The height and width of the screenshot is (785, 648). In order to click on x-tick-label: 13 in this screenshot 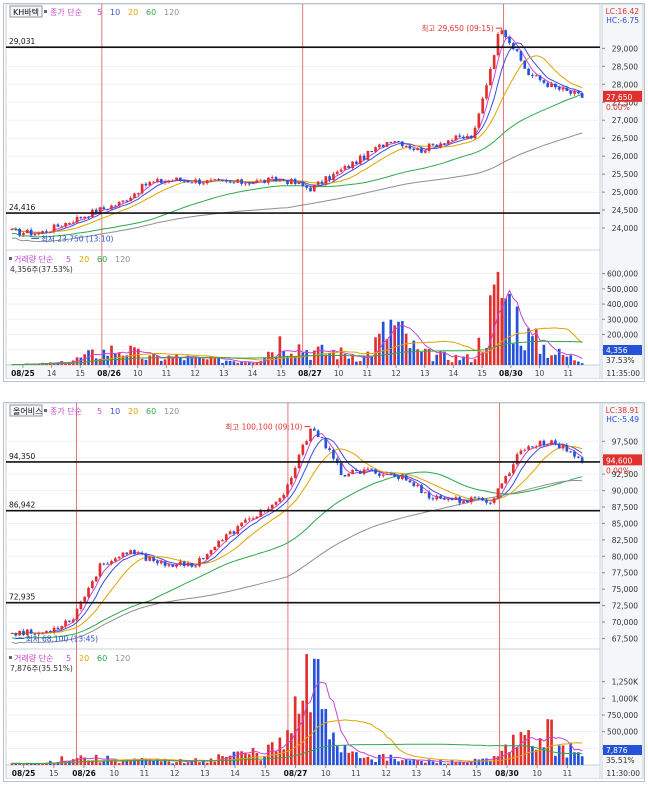, I will do `click(417, 773)`.